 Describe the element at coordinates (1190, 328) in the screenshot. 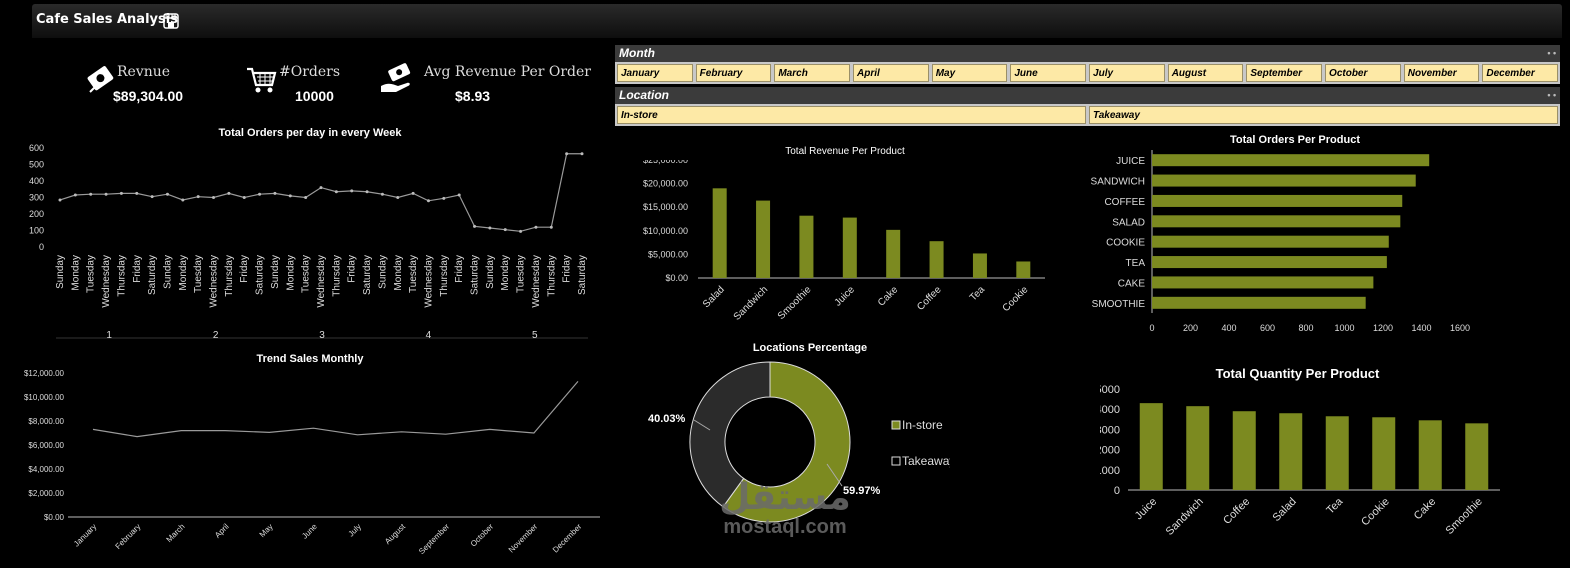

I see `x-tick-label: 200` at that location.